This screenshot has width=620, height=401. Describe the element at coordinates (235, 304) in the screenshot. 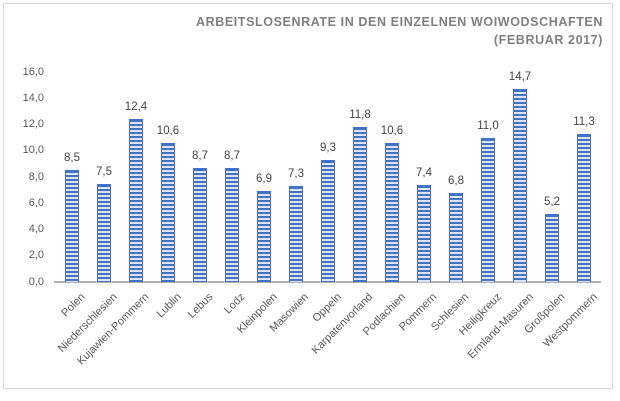

I see `x-axis-label: Lodz` at that location.